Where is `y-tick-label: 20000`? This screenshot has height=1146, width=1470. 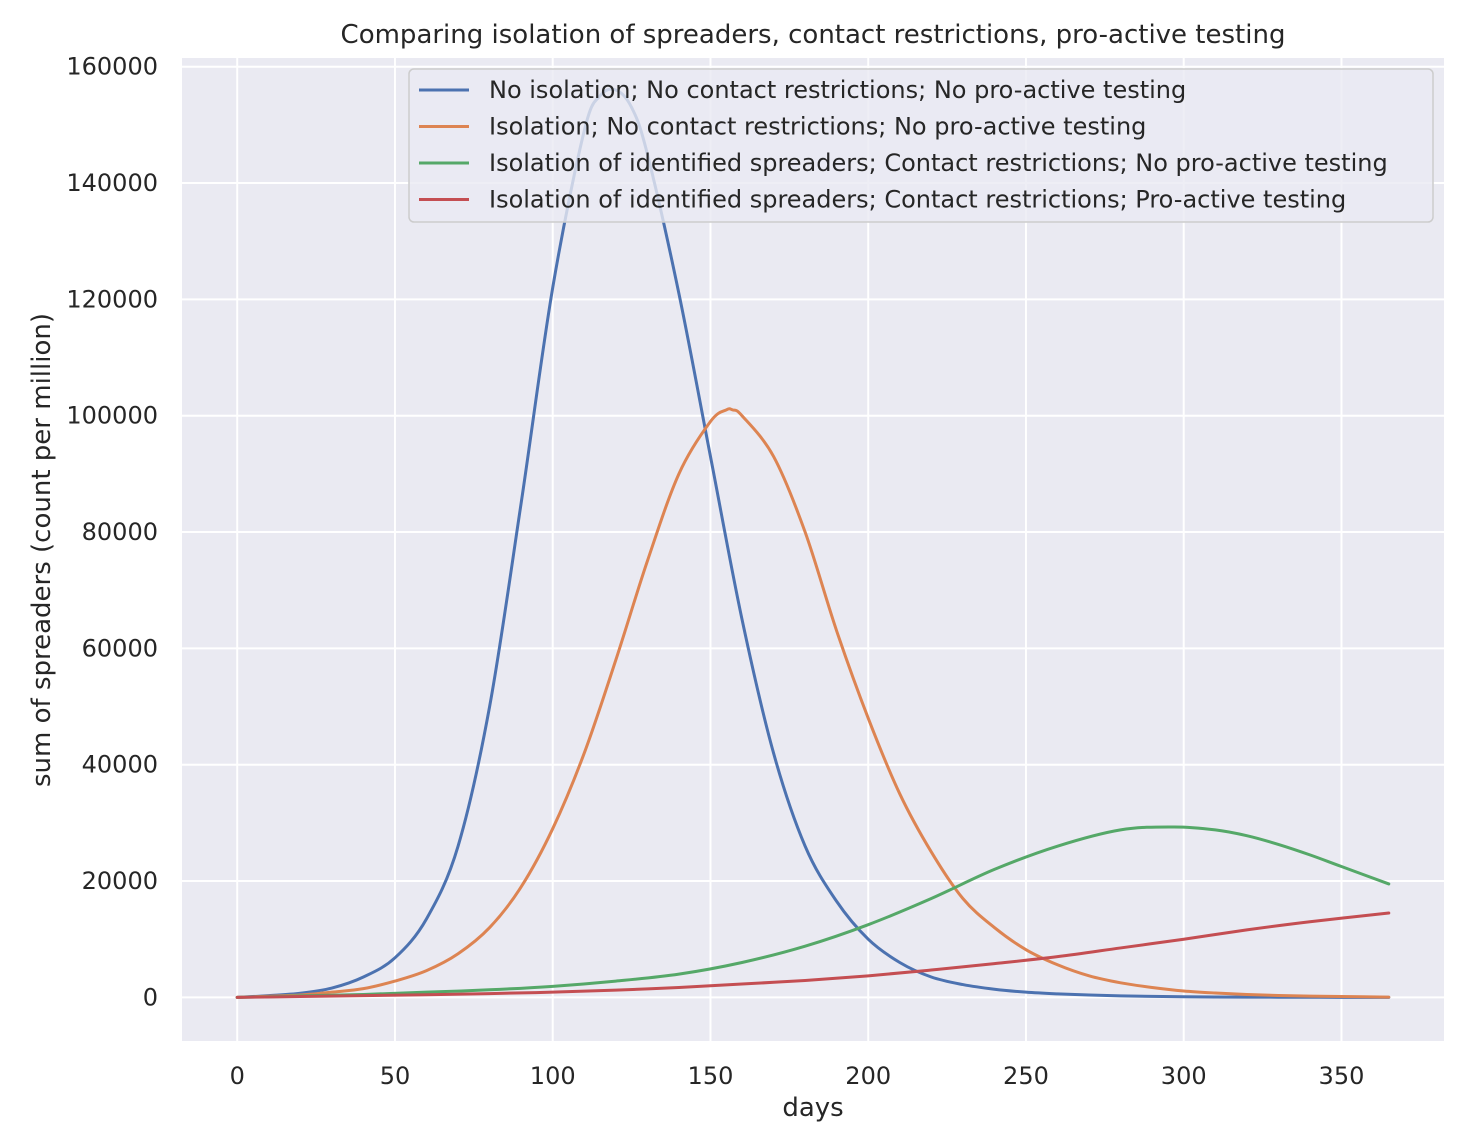 y-tick-label: 20000 is located at coordinates (120, 881).